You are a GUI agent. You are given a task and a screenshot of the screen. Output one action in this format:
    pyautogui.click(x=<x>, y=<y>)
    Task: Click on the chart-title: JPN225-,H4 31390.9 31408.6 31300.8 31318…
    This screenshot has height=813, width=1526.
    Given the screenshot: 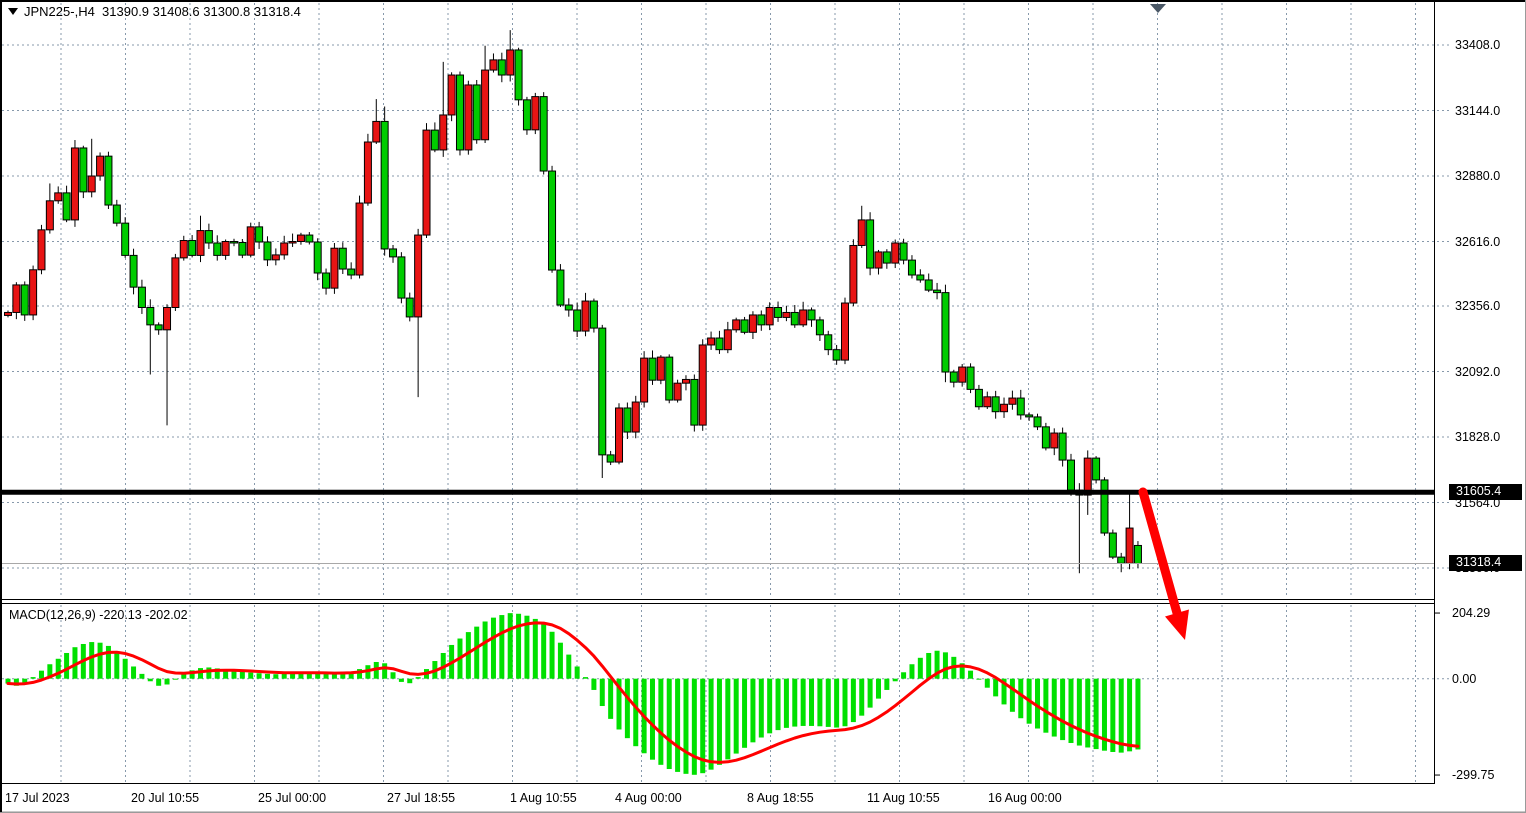 What is the action you would take?
    pyautogui.click(x=162, y=11)
    